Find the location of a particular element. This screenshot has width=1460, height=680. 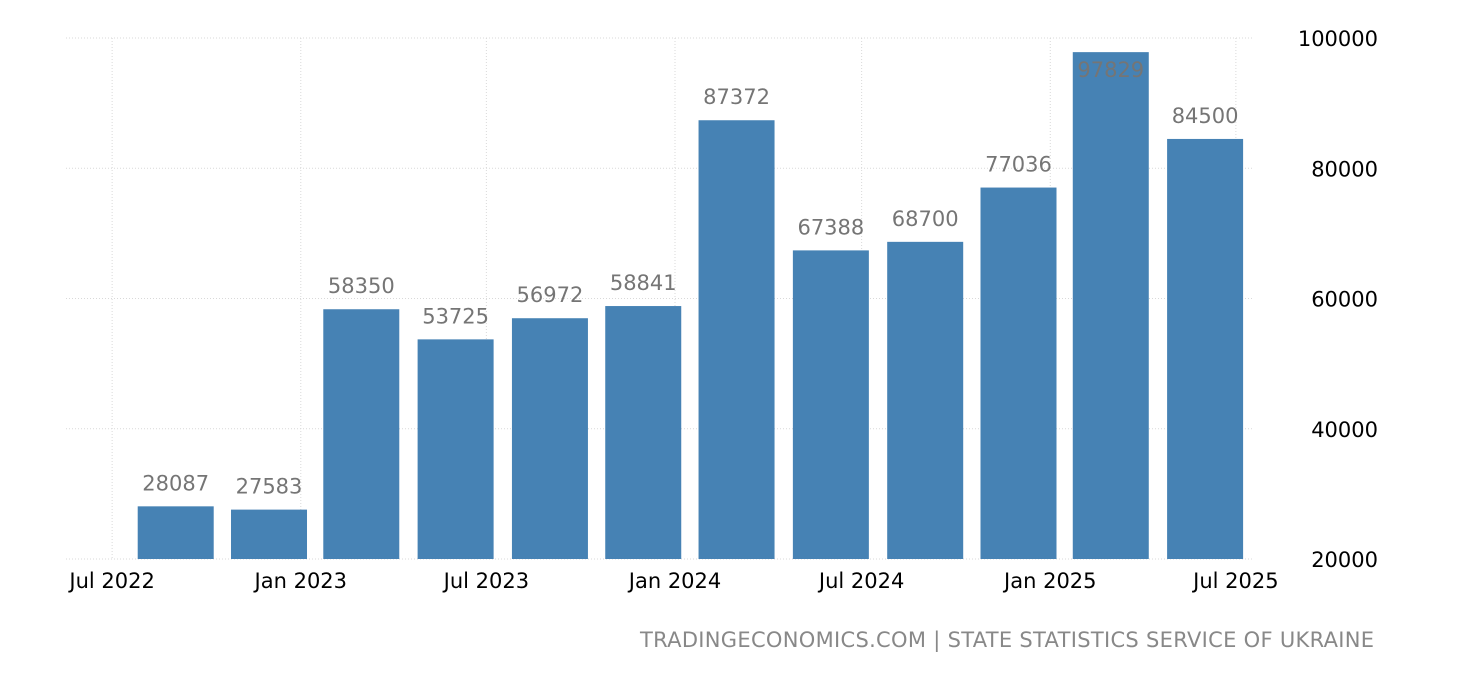

data-label: 58841 is located at coordinates (643, 283).